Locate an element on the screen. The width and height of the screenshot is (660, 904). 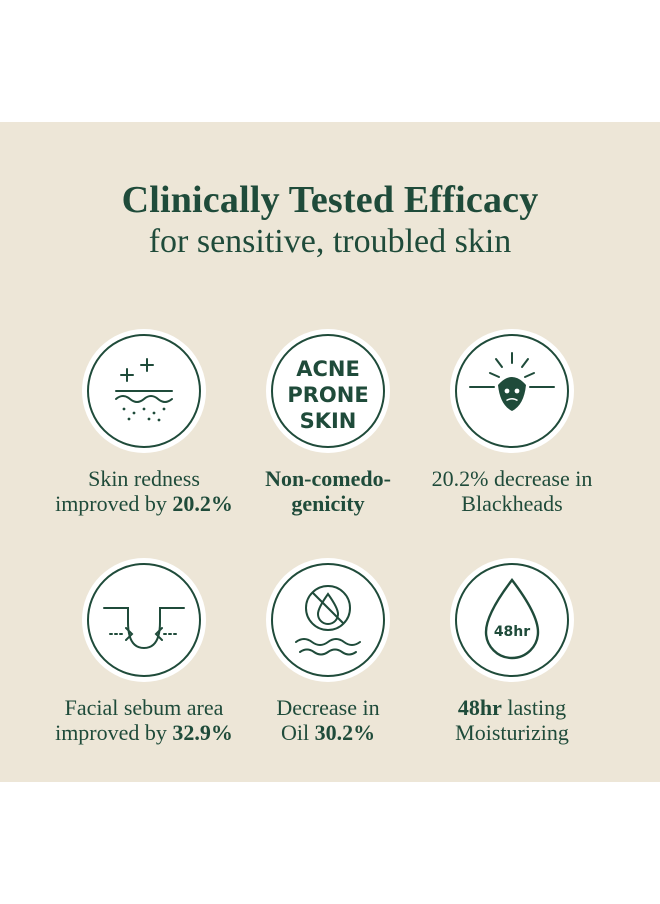
skin-redness-icon is located at coordinates (144, 391).